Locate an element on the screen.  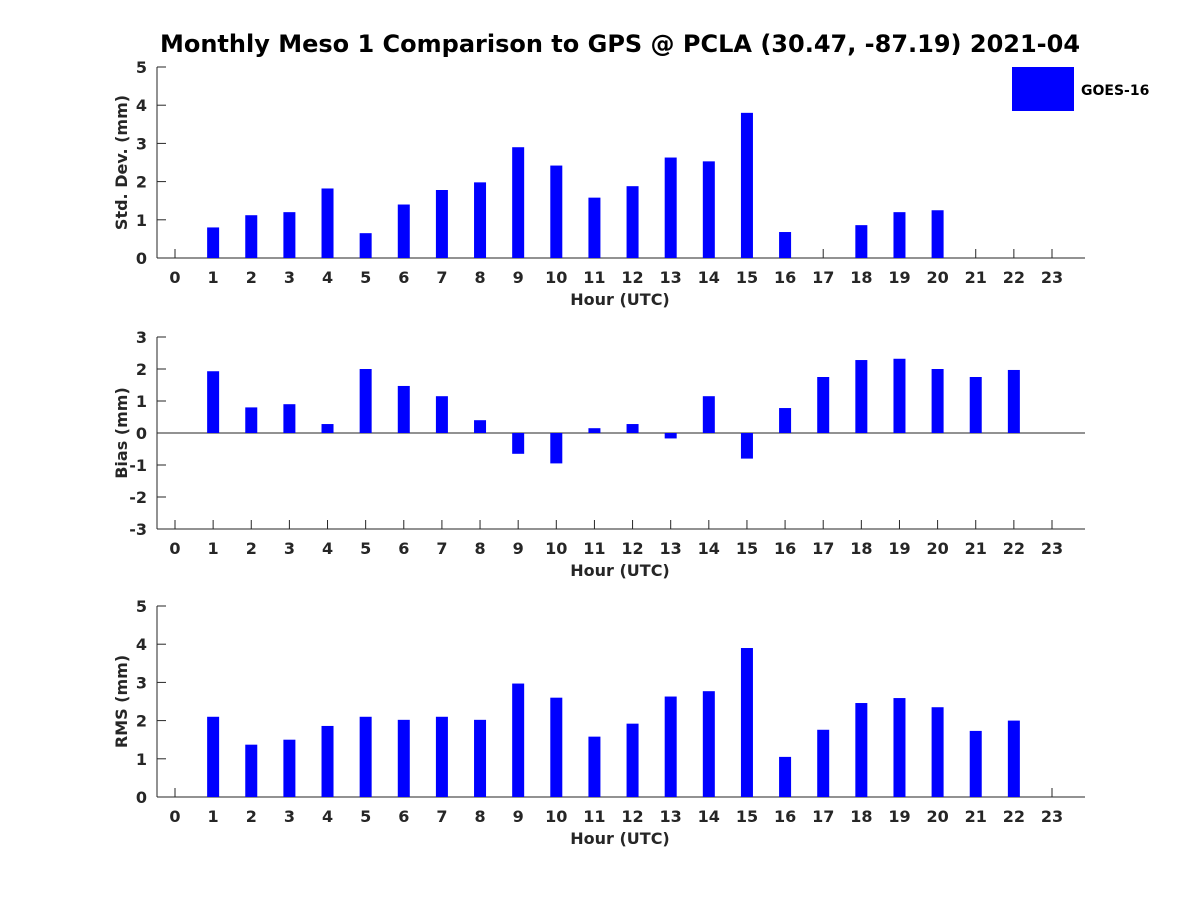
y-axis-label: Bias (mm) is located at coordinates (121, 433).